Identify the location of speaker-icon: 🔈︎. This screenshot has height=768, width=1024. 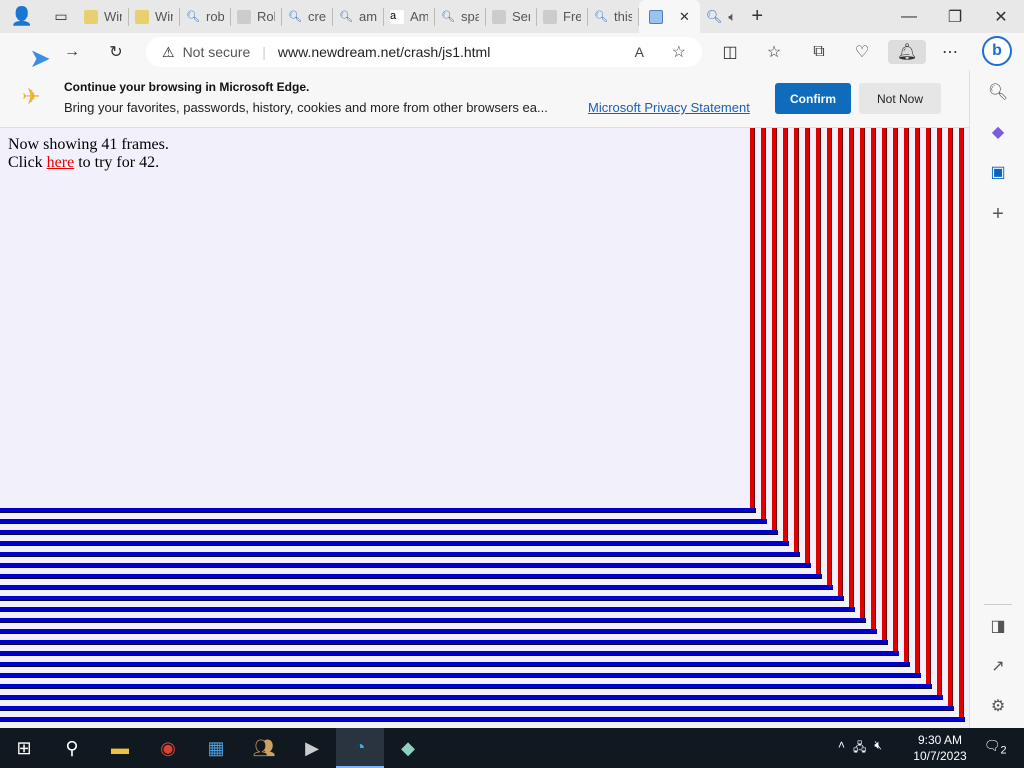
(732, 16).